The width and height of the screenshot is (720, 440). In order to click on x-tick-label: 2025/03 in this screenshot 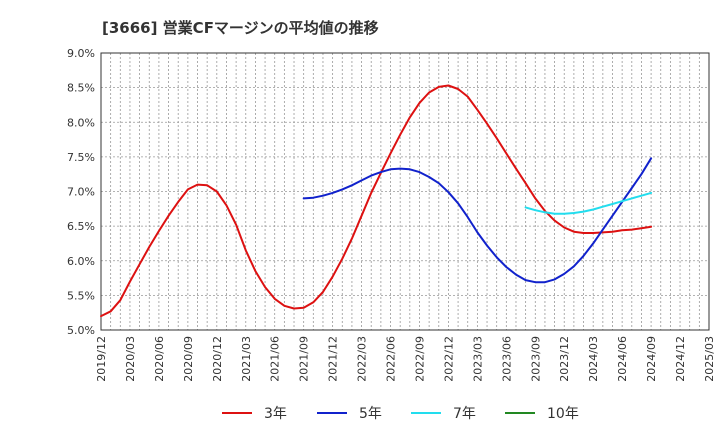, I will do `click(709, 359)`.